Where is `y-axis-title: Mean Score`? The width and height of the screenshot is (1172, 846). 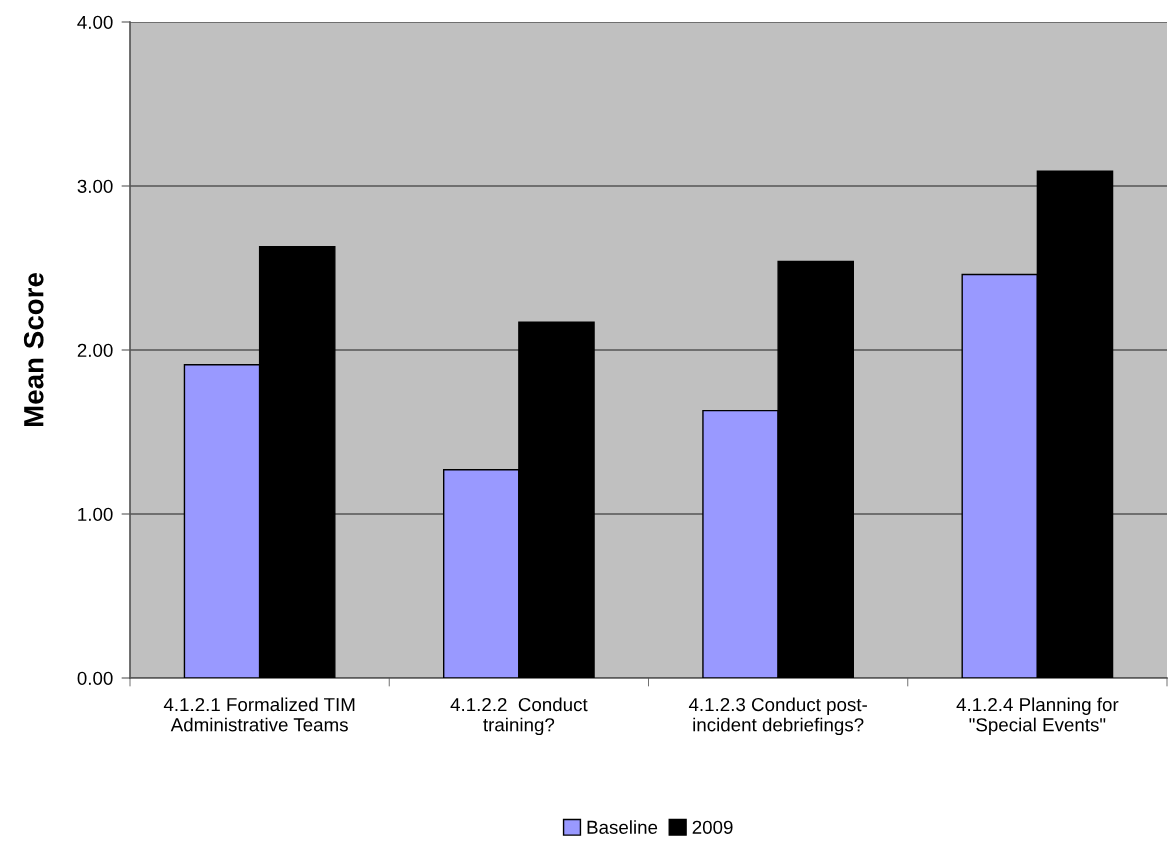 y-axis-title: Mean Score is located at coordinates (33, 349).